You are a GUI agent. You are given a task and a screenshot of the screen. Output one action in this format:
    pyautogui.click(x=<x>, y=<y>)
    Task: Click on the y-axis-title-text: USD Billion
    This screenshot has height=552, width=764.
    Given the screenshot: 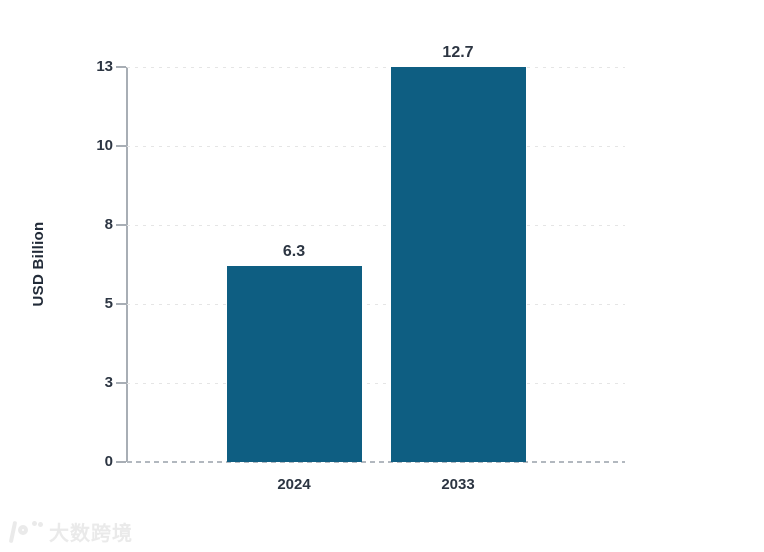 What is the action you would take?
    pyautogui.click(x=38, y=264)
    